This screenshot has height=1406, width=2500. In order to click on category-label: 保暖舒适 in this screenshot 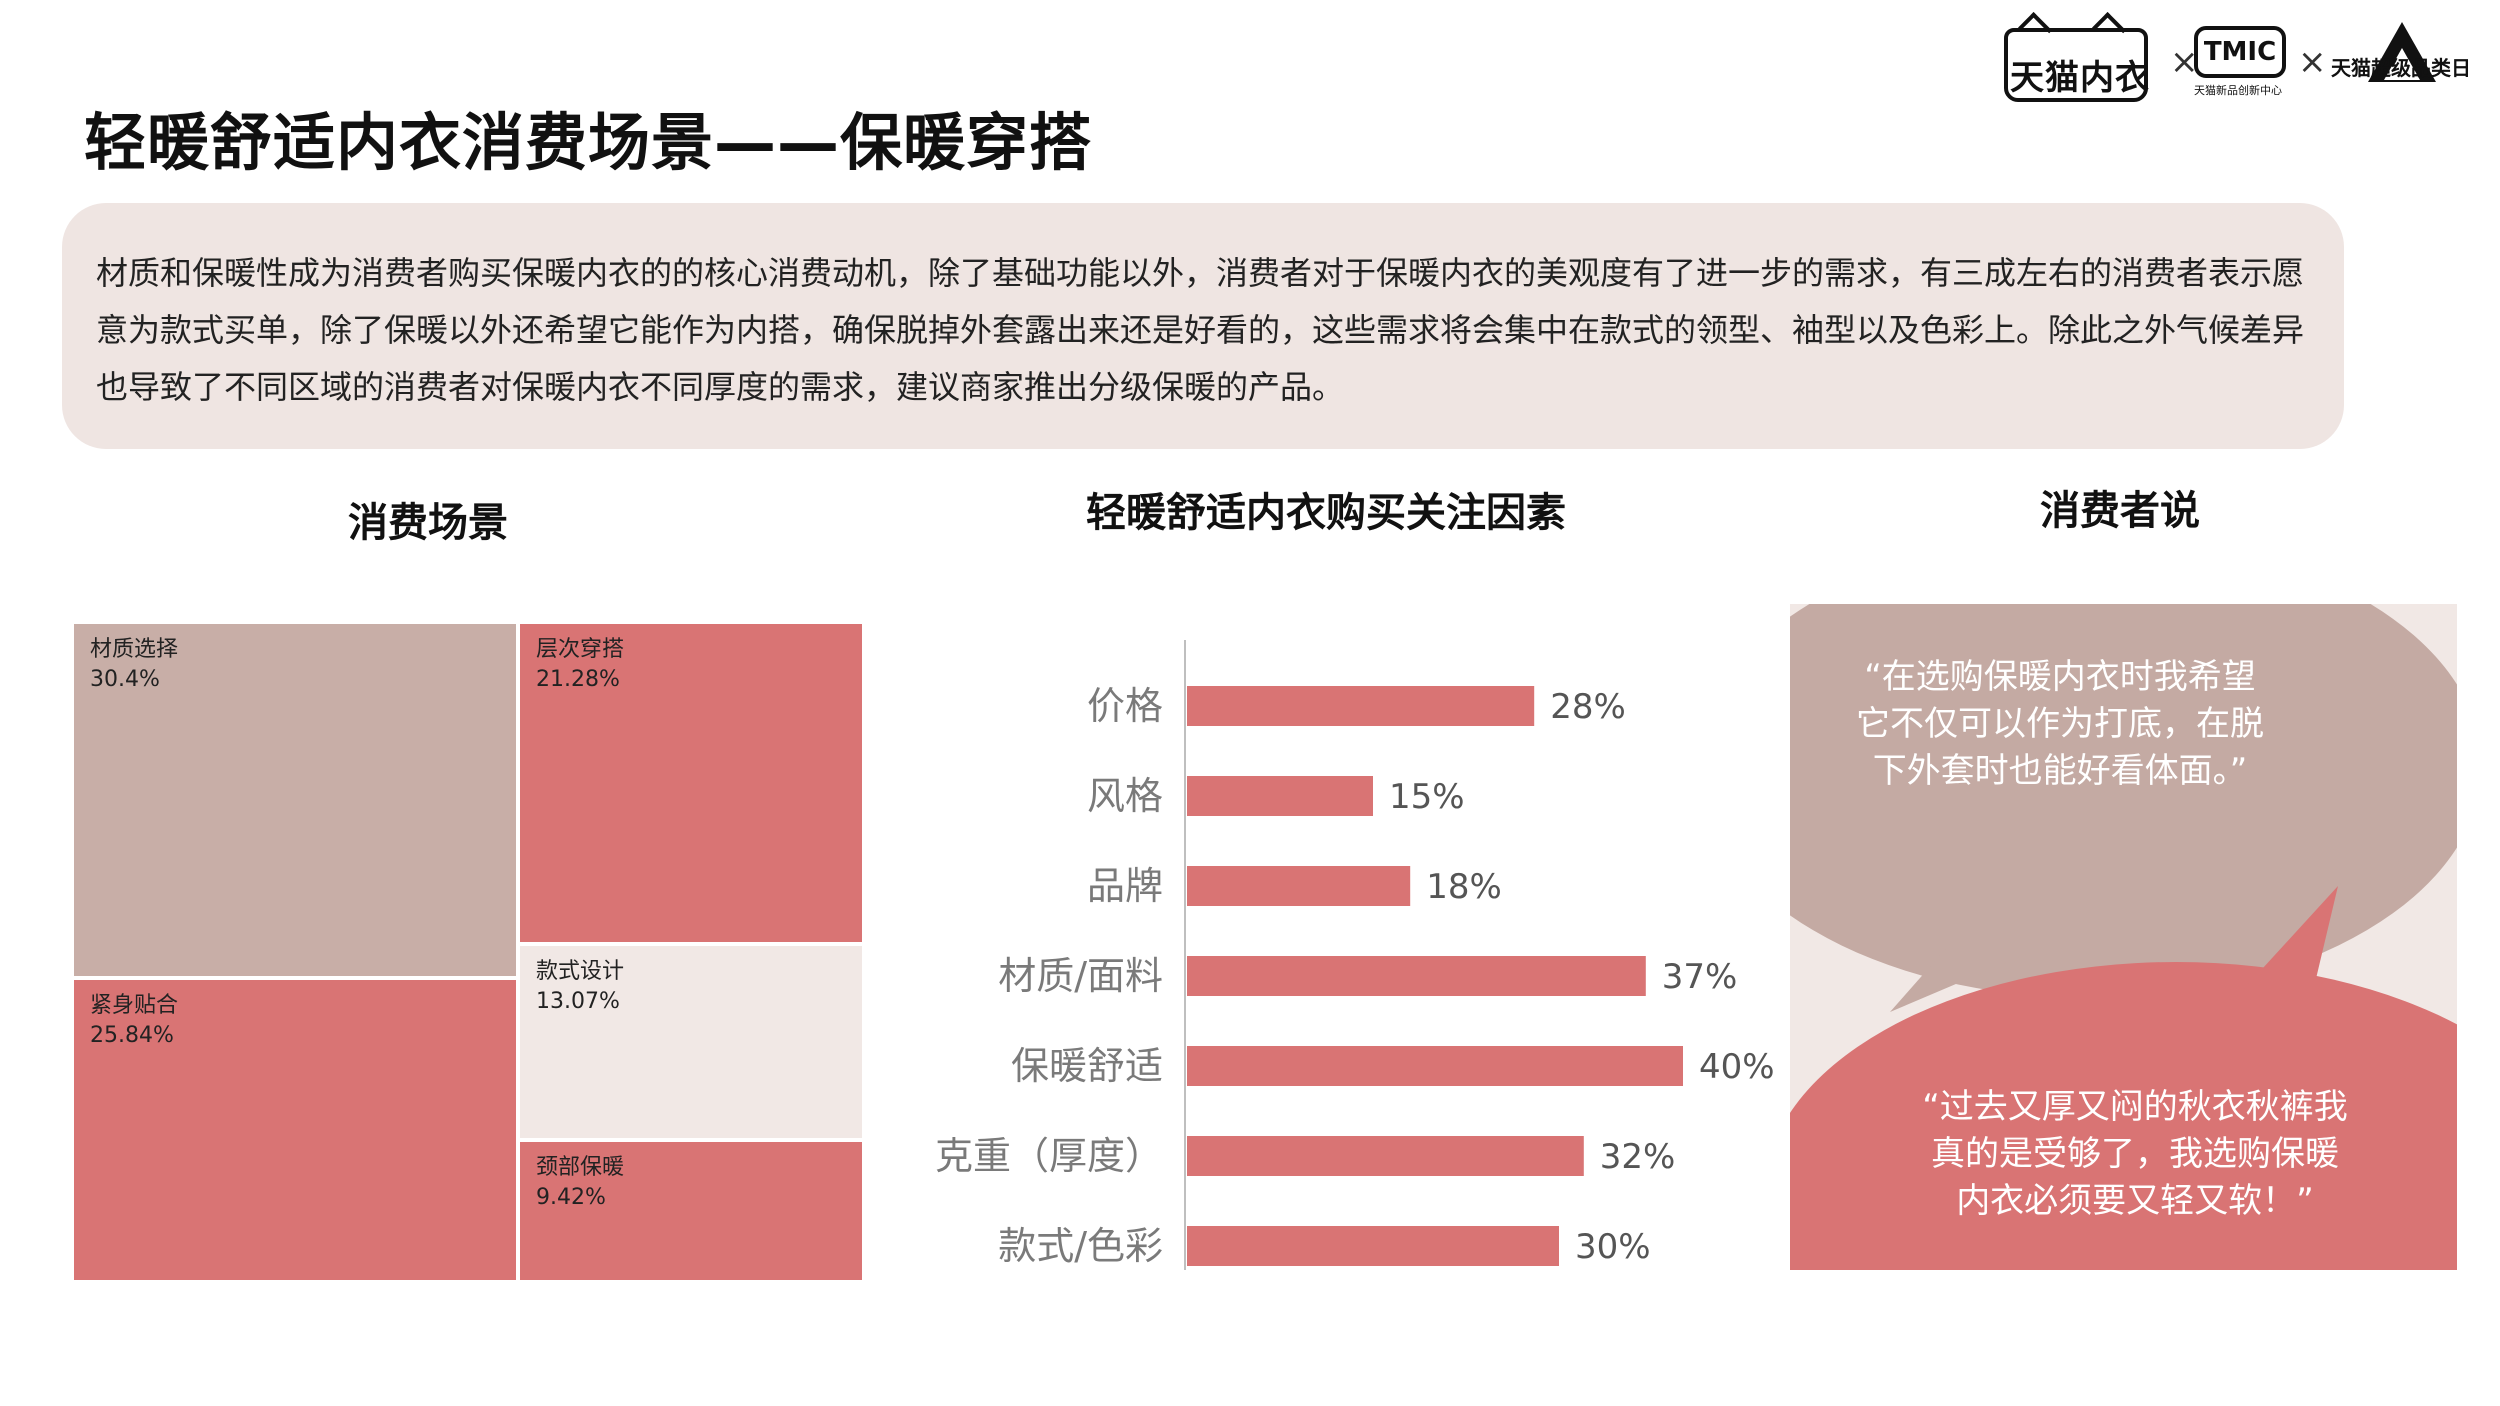, I will do `click(1087, 1066)`.